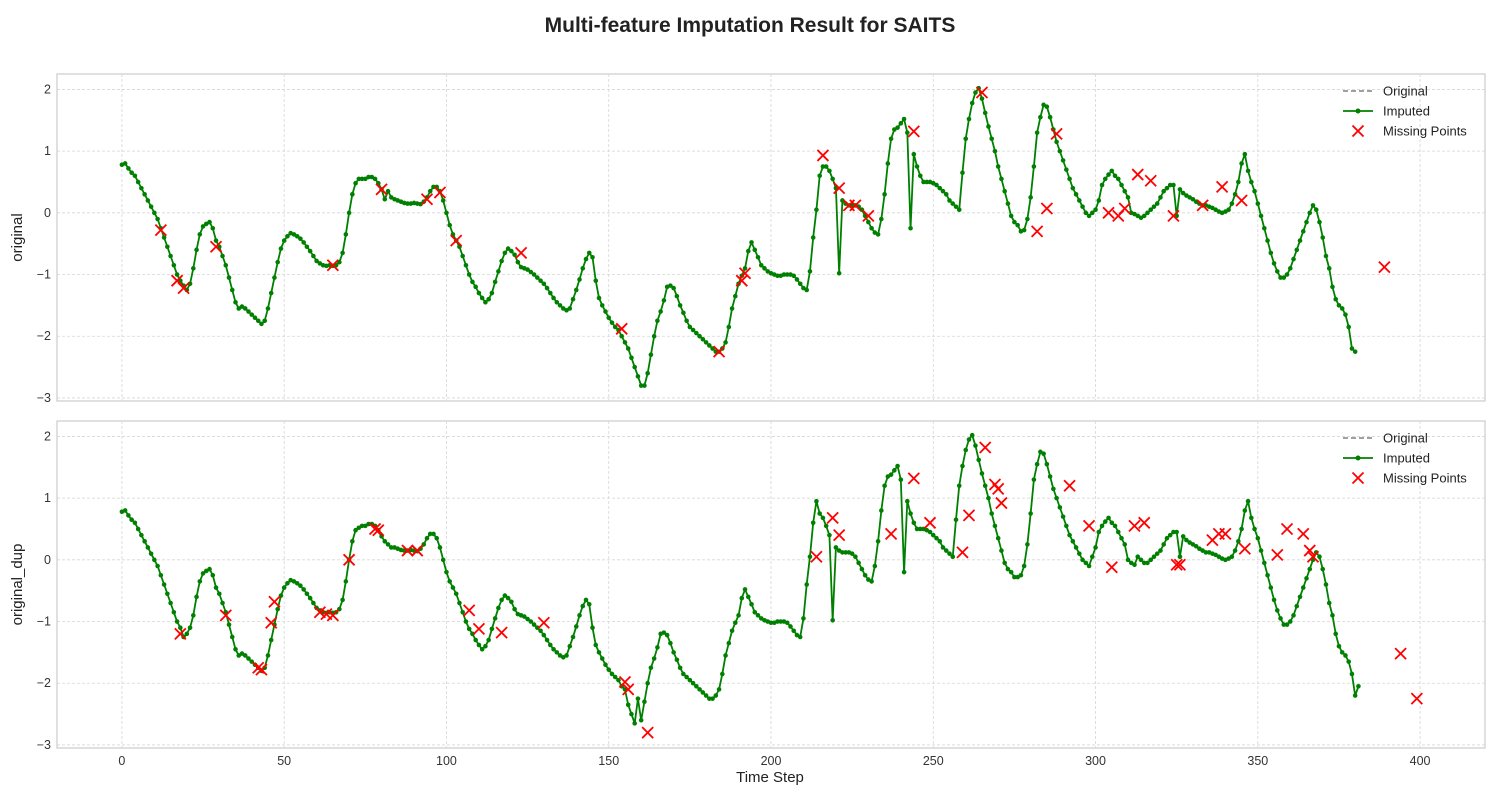  Describe the element at coordinates (1405, 91) in the screenshot. I see `legend-label: Original` at that location.